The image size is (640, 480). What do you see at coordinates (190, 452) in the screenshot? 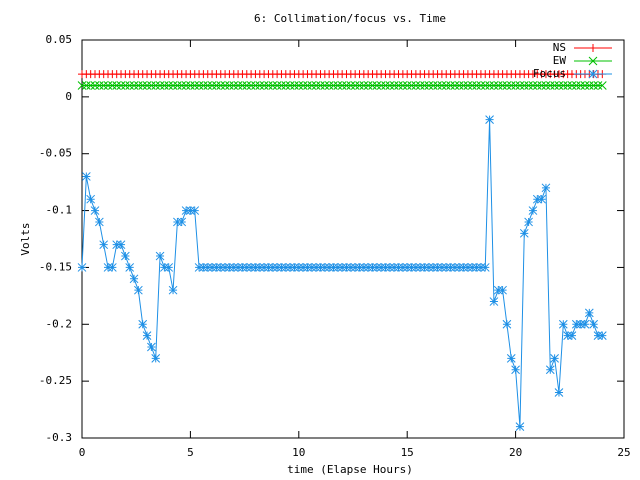
I see `x-tick-label: 5` at bounding box center [190, 452].